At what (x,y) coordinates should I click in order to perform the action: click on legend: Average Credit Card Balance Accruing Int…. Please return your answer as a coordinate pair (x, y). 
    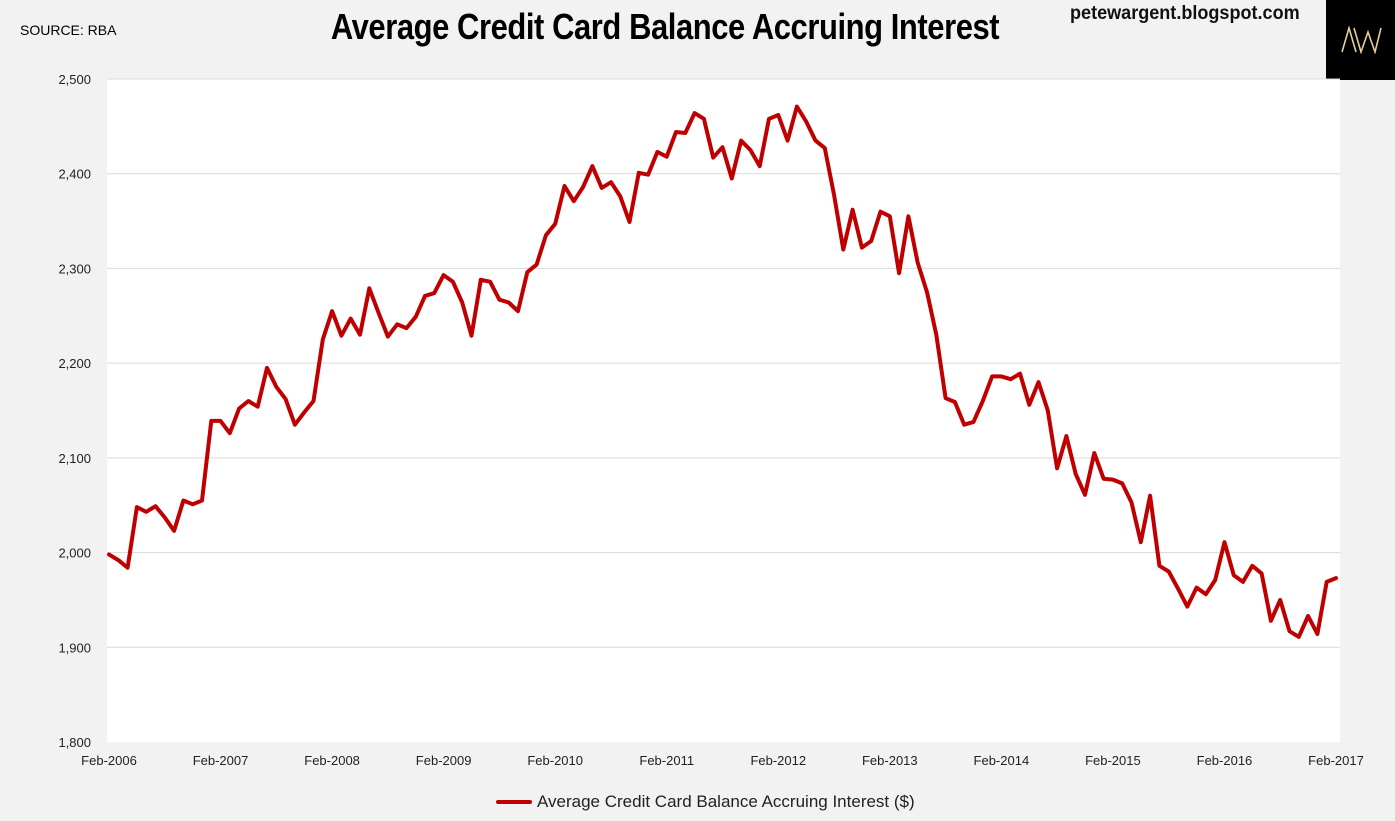
    Looking at the image, I should click on (705, 802).